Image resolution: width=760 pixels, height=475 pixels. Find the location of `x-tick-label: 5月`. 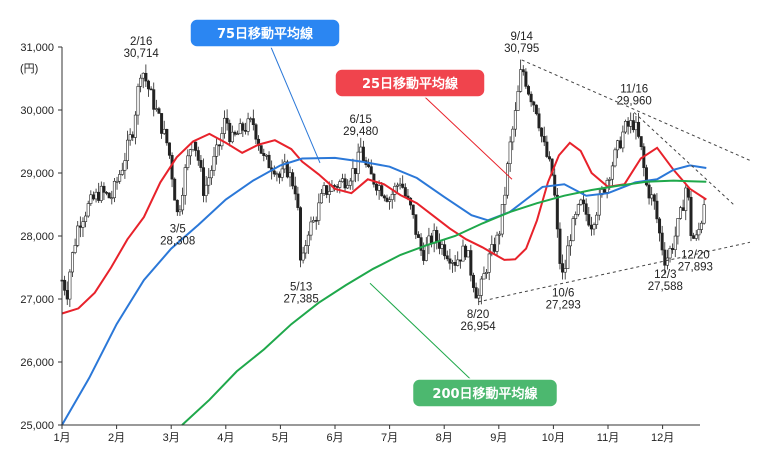

x-tick-label: 5月 is located at coordinates (280, 438).